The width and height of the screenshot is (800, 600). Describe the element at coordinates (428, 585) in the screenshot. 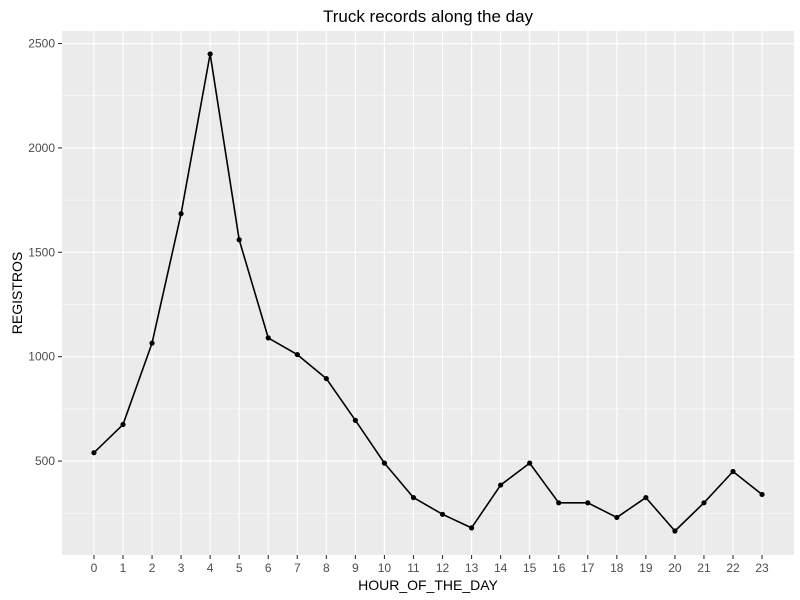

I see `x-axis-title: HOUR_OF_THE_DAY` at that location.